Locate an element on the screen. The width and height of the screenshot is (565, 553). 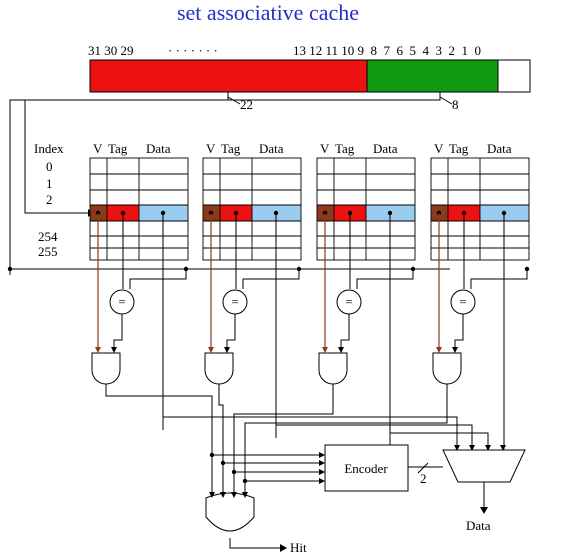
address-index-field is located at coordinates (432, 76).